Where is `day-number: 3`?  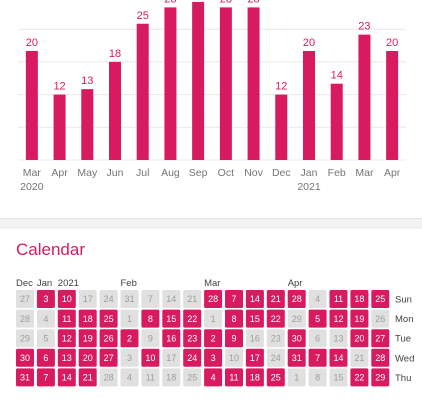 day-number: 3 is located at coordinates (129, 358).